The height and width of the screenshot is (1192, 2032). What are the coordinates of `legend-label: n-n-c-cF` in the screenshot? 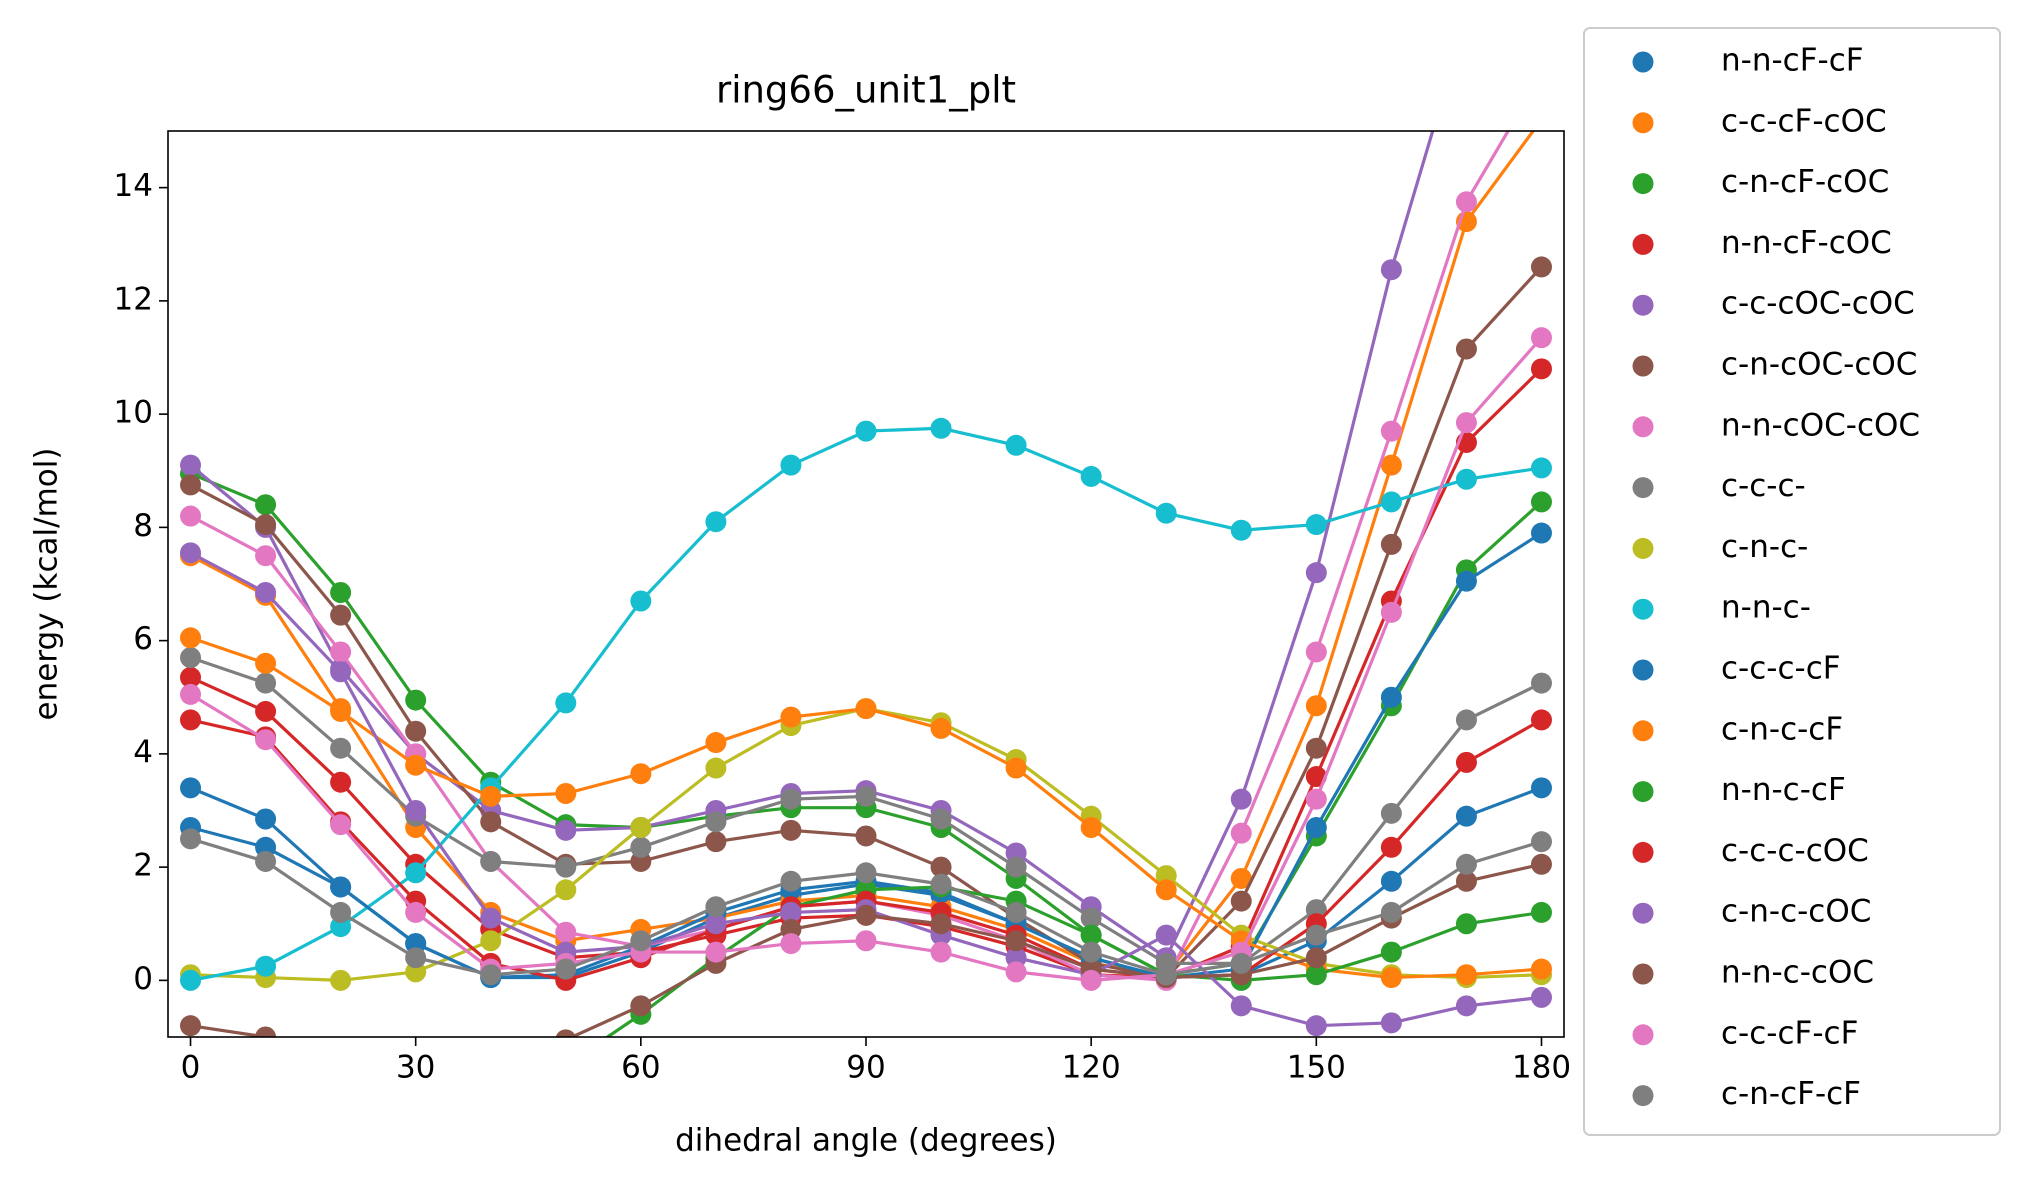 It's located at (1783, 790).